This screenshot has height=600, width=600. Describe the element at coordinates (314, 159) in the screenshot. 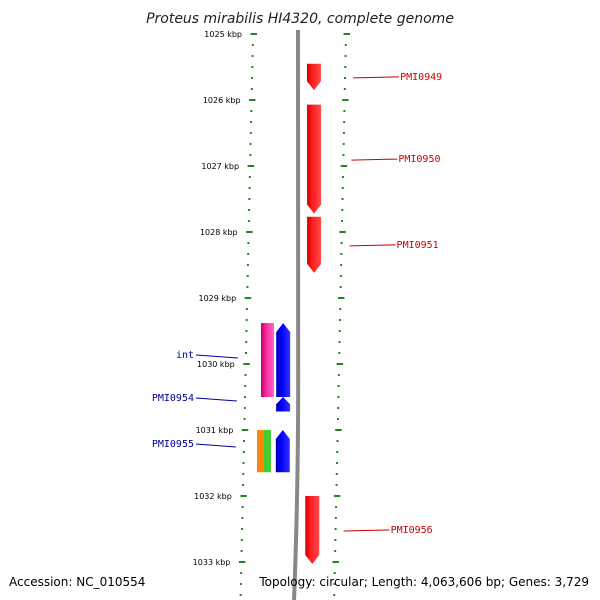

I see `gene-arrow-pmi0950` at that location.